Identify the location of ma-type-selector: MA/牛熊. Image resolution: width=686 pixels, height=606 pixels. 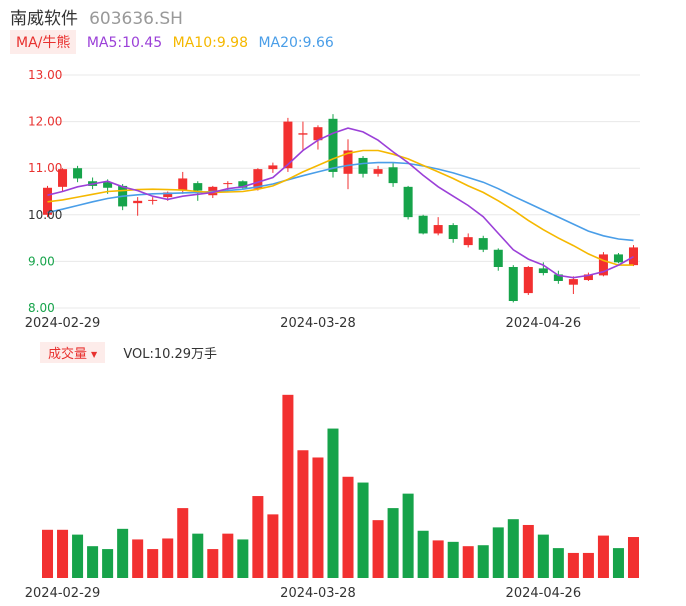
(43, 42).